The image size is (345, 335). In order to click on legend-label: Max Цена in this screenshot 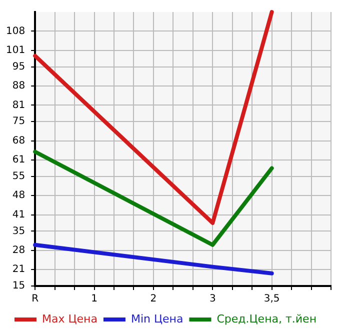, I will do `click(70, 319)`.